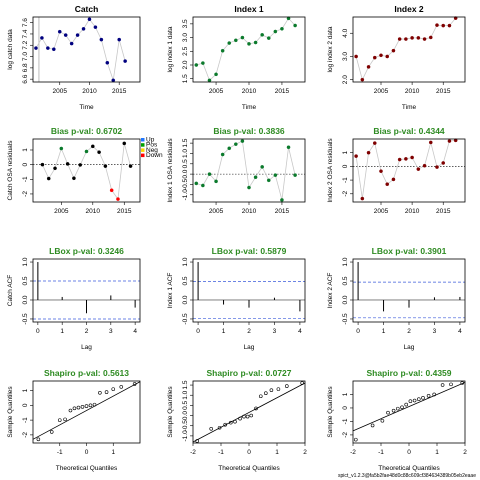  Describe the element at coordinates (124, 211) in the screenshot. I see `x-tick-label: 2015` at that location.